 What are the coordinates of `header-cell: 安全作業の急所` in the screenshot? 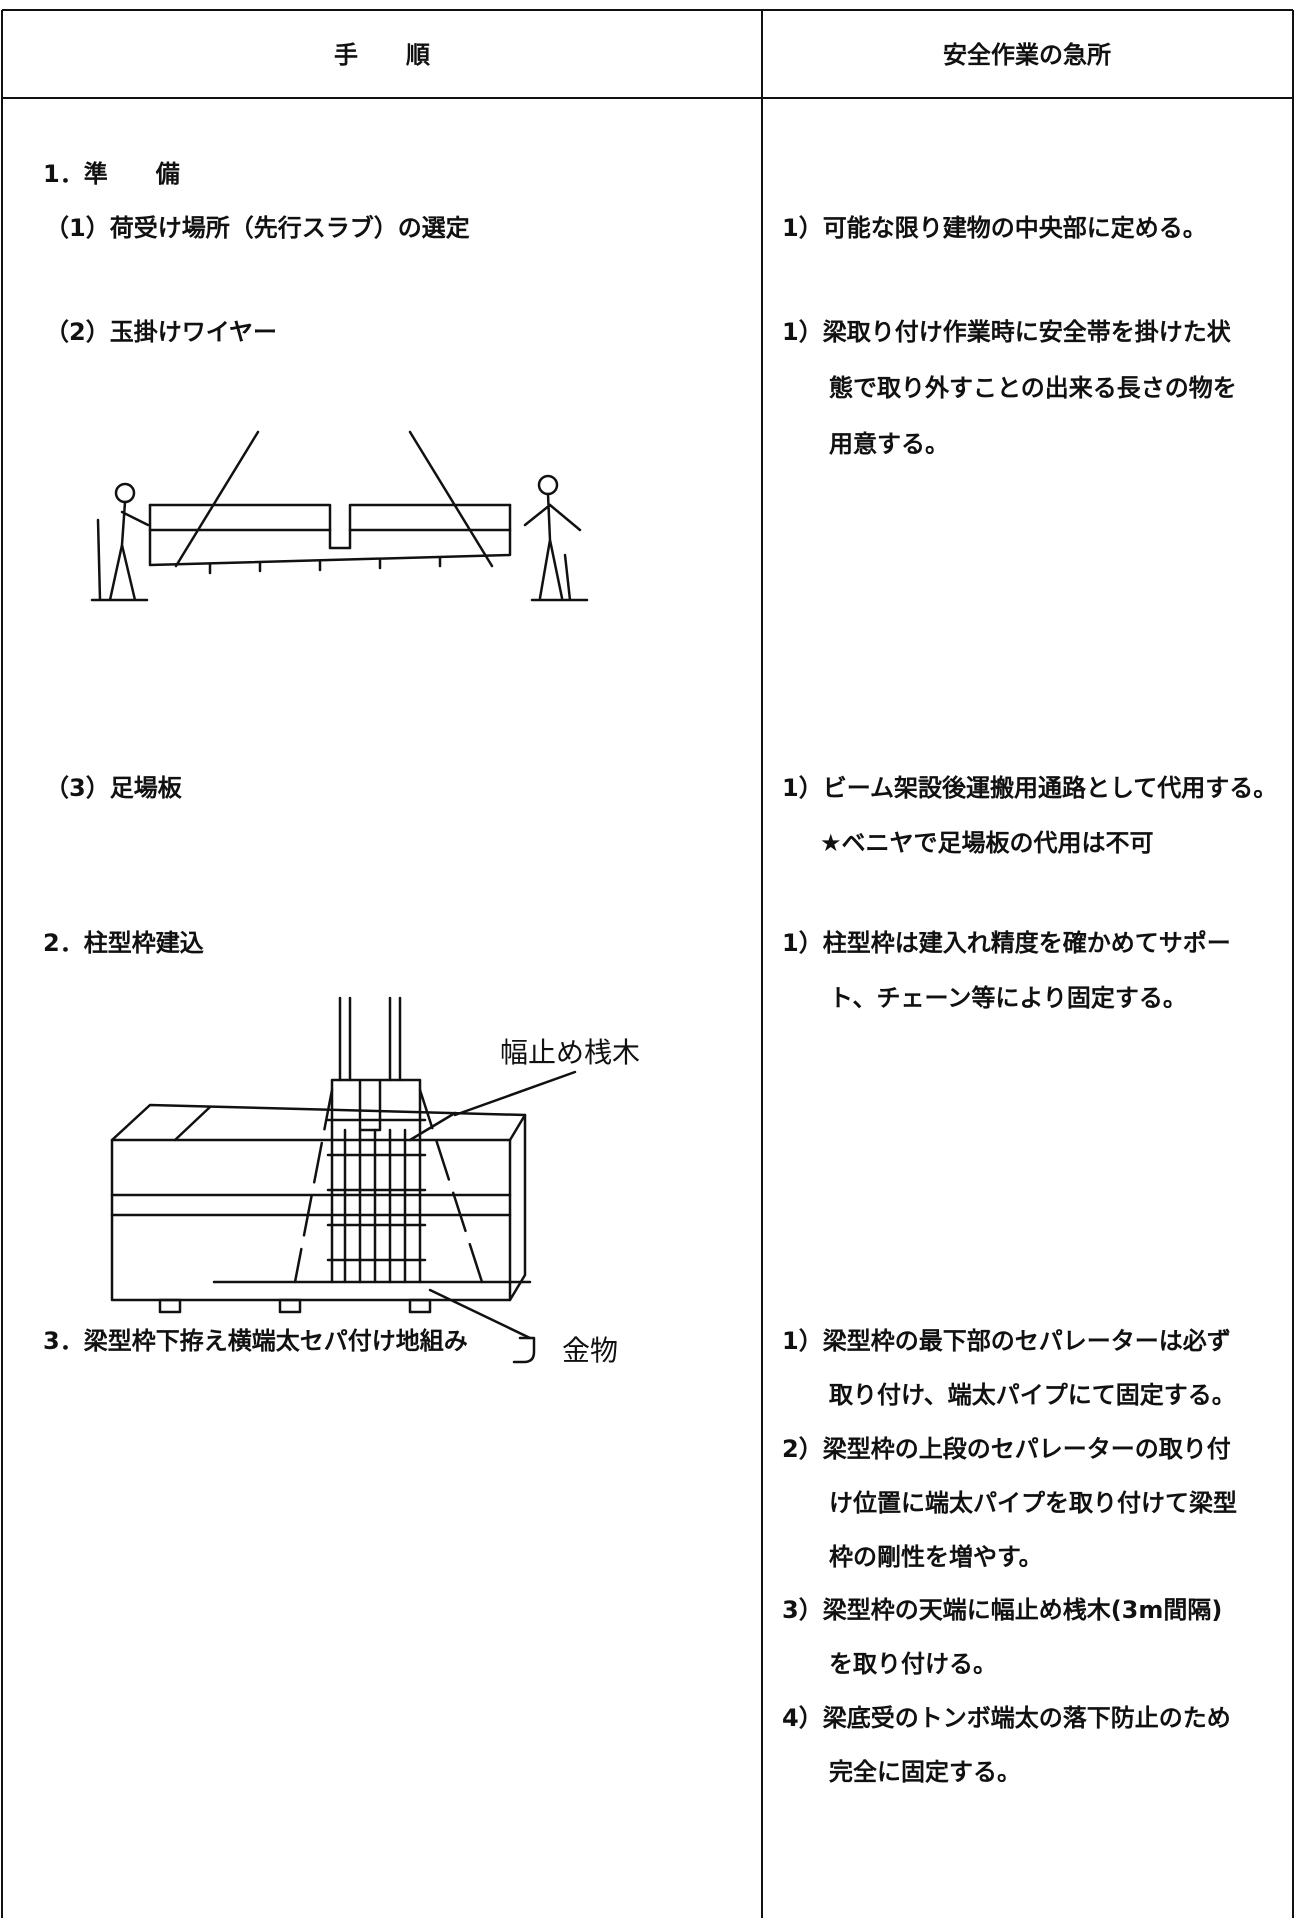 It's located at (1027, 55).